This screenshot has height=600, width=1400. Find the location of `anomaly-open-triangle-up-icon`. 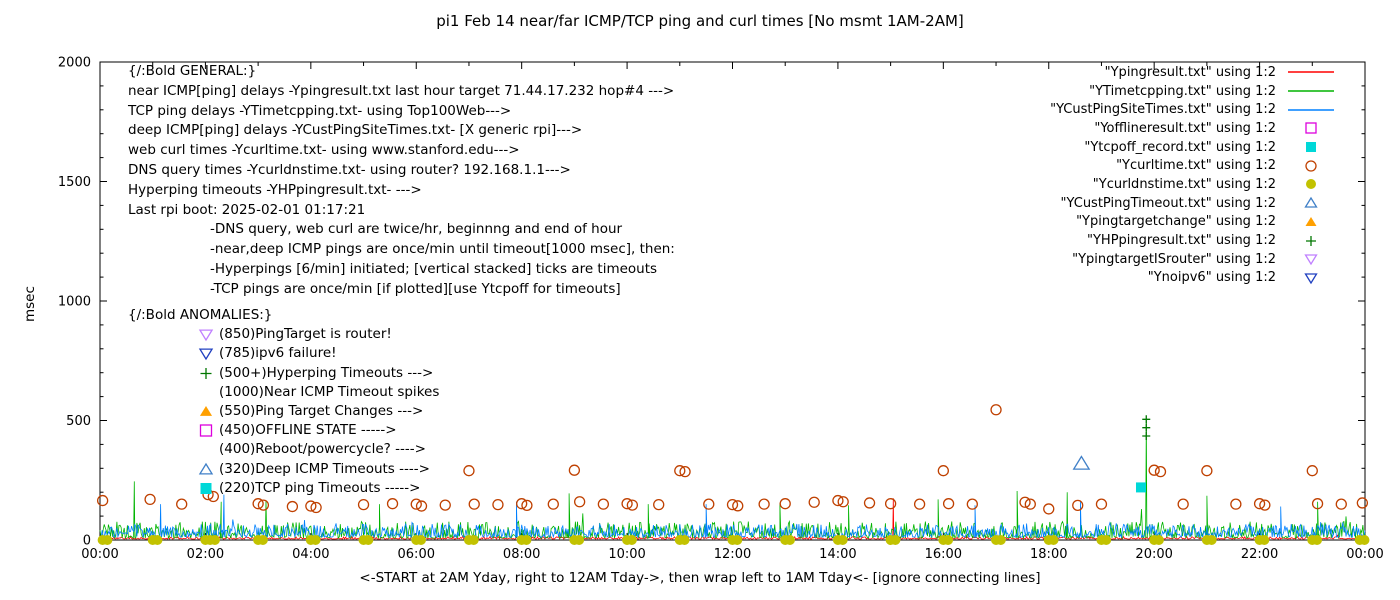

anomaly-open-triangle-up-icon is located at coordinates (206, 468).